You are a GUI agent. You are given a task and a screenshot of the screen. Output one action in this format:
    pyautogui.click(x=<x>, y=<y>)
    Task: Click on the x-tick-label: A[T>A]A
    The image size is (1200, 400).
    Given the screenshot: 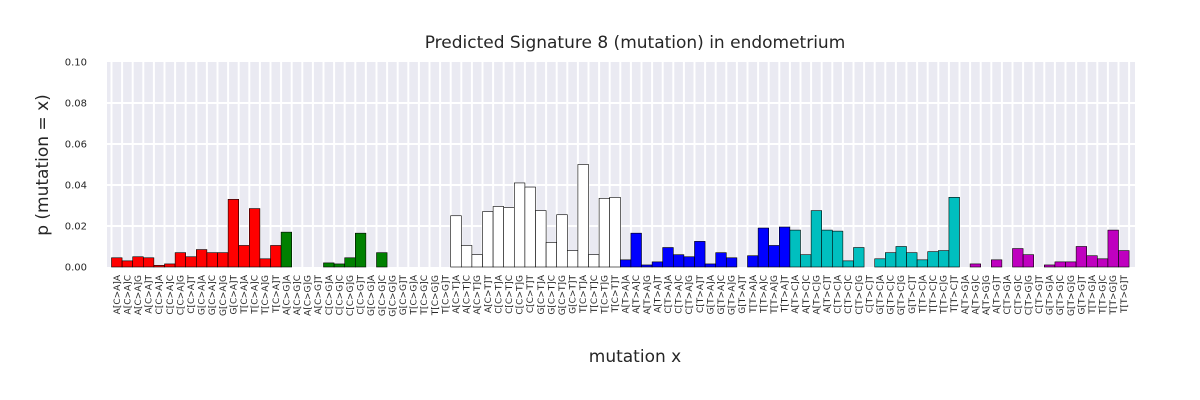 What is the action you would take?
    pyautogui.click(x=627, y=293)
    